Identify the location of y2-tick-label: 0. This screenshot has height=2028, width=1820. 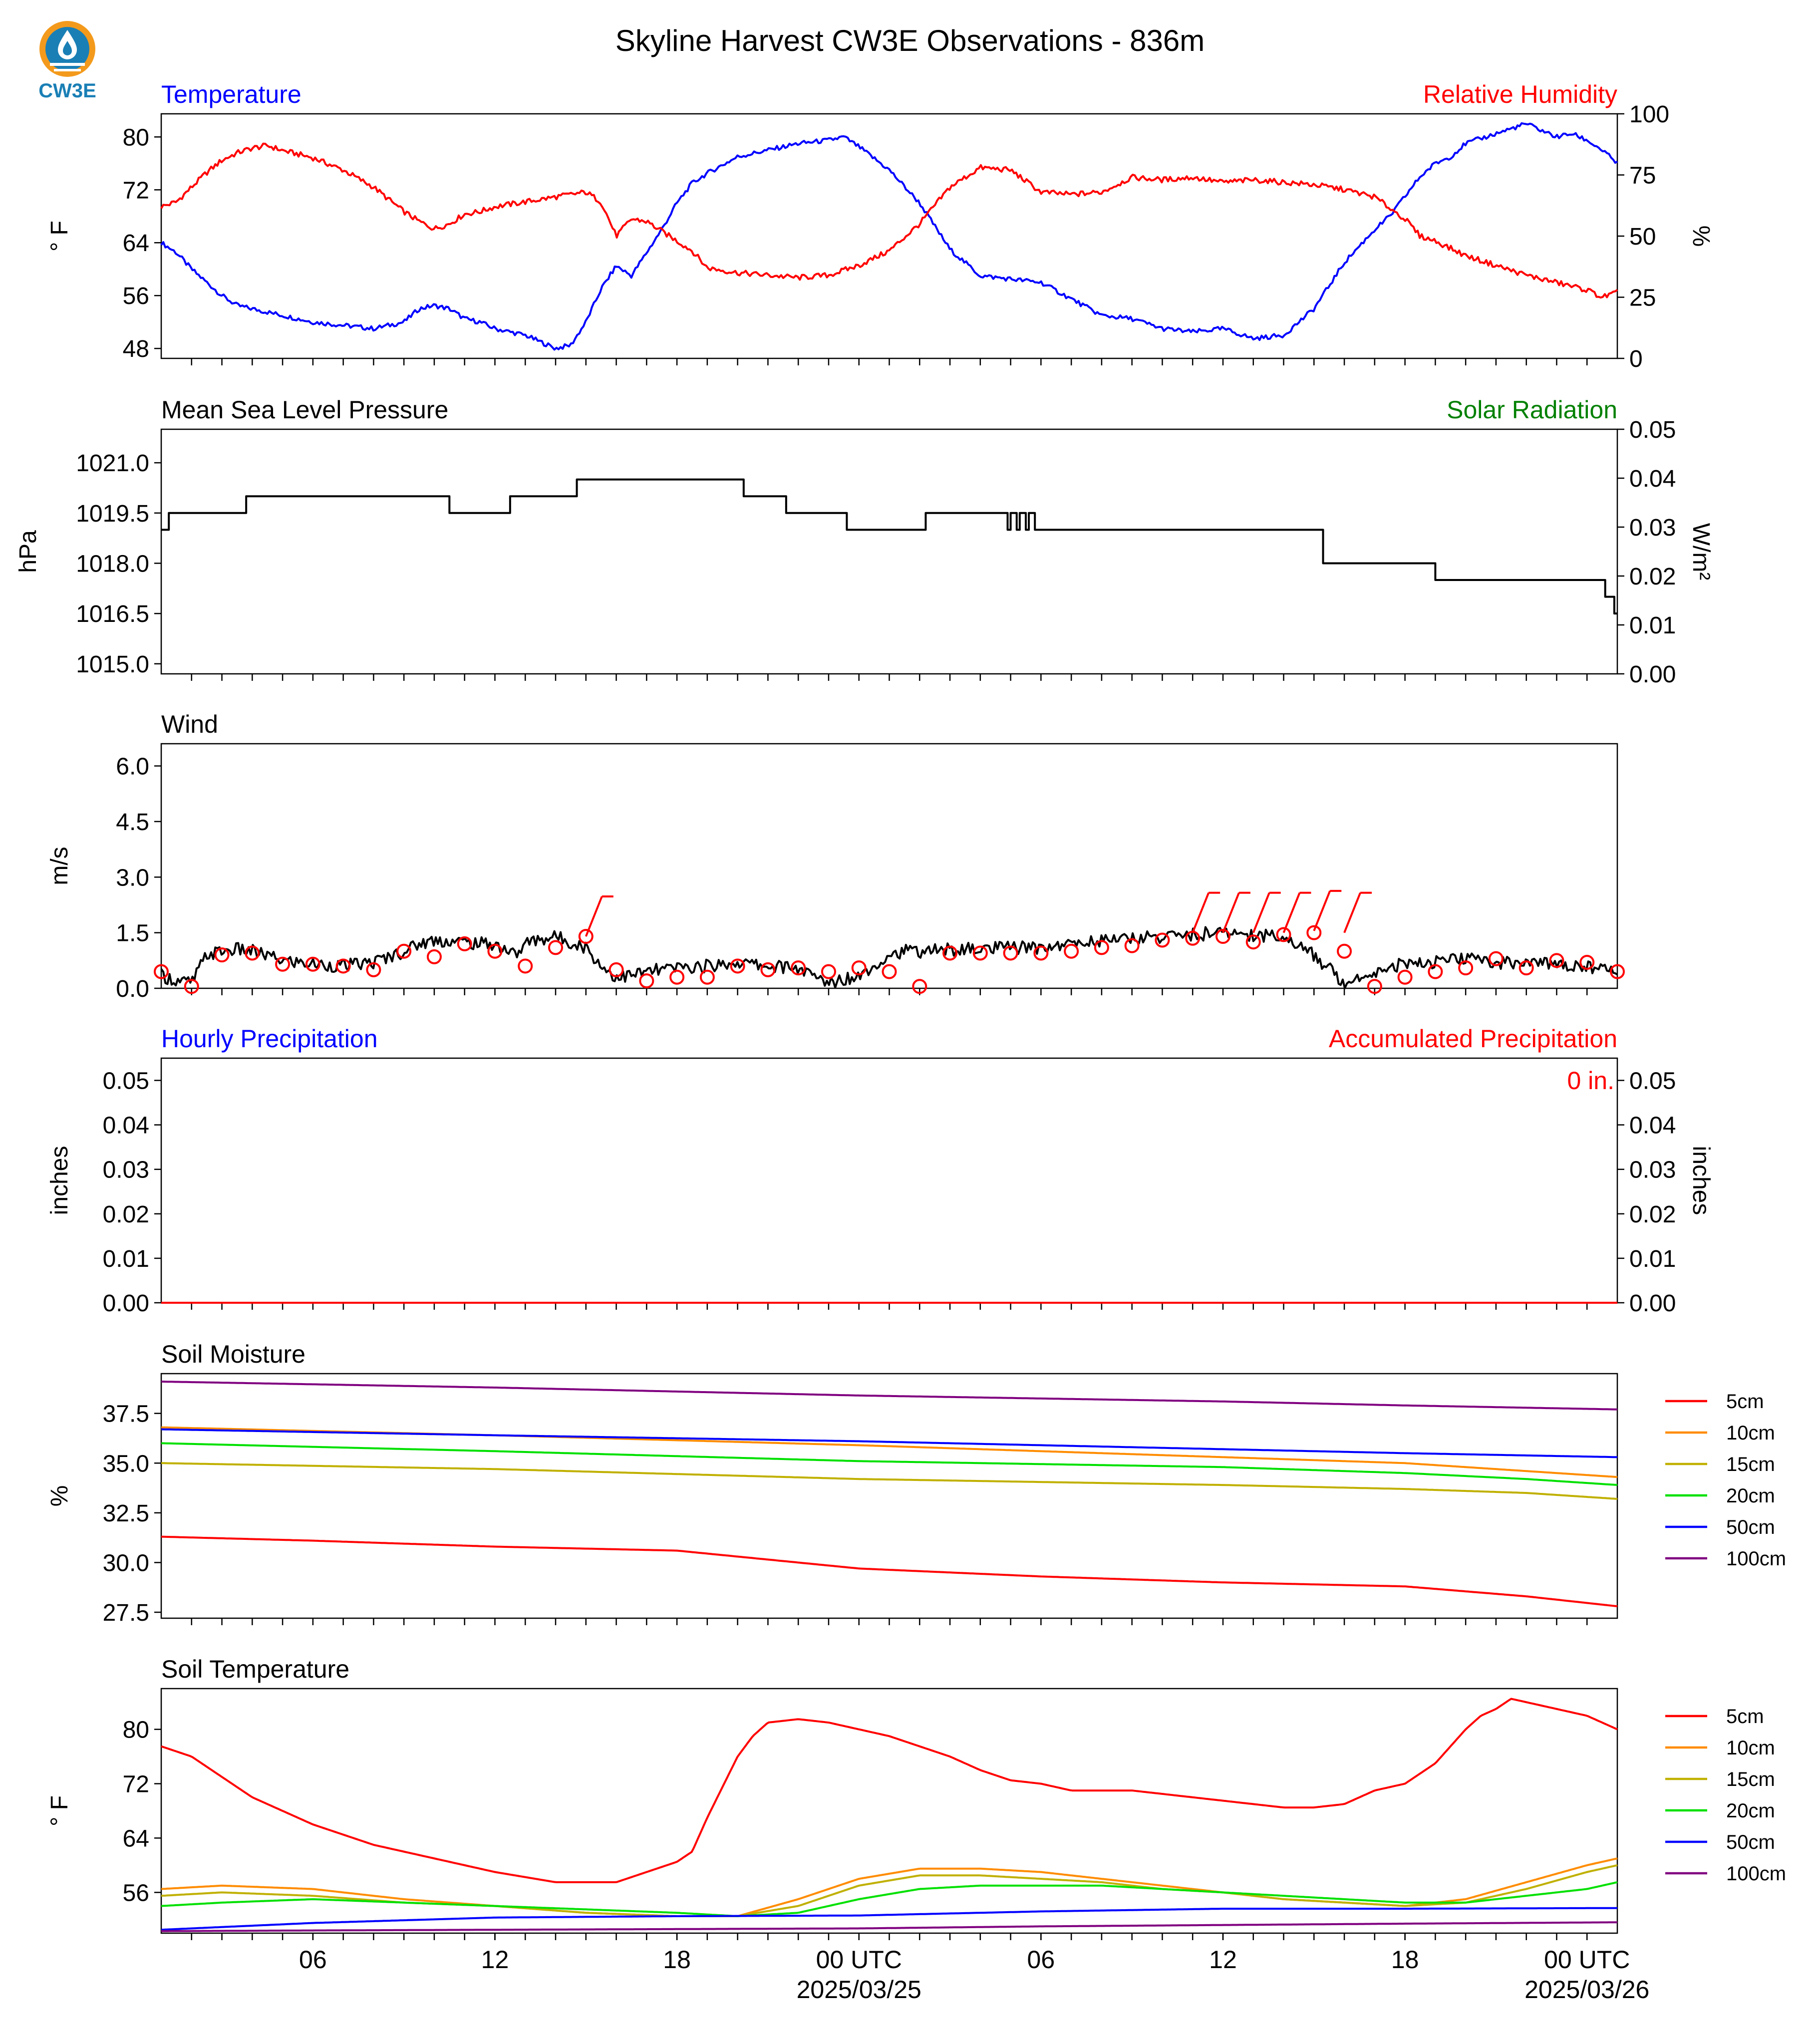
(1636, 359).